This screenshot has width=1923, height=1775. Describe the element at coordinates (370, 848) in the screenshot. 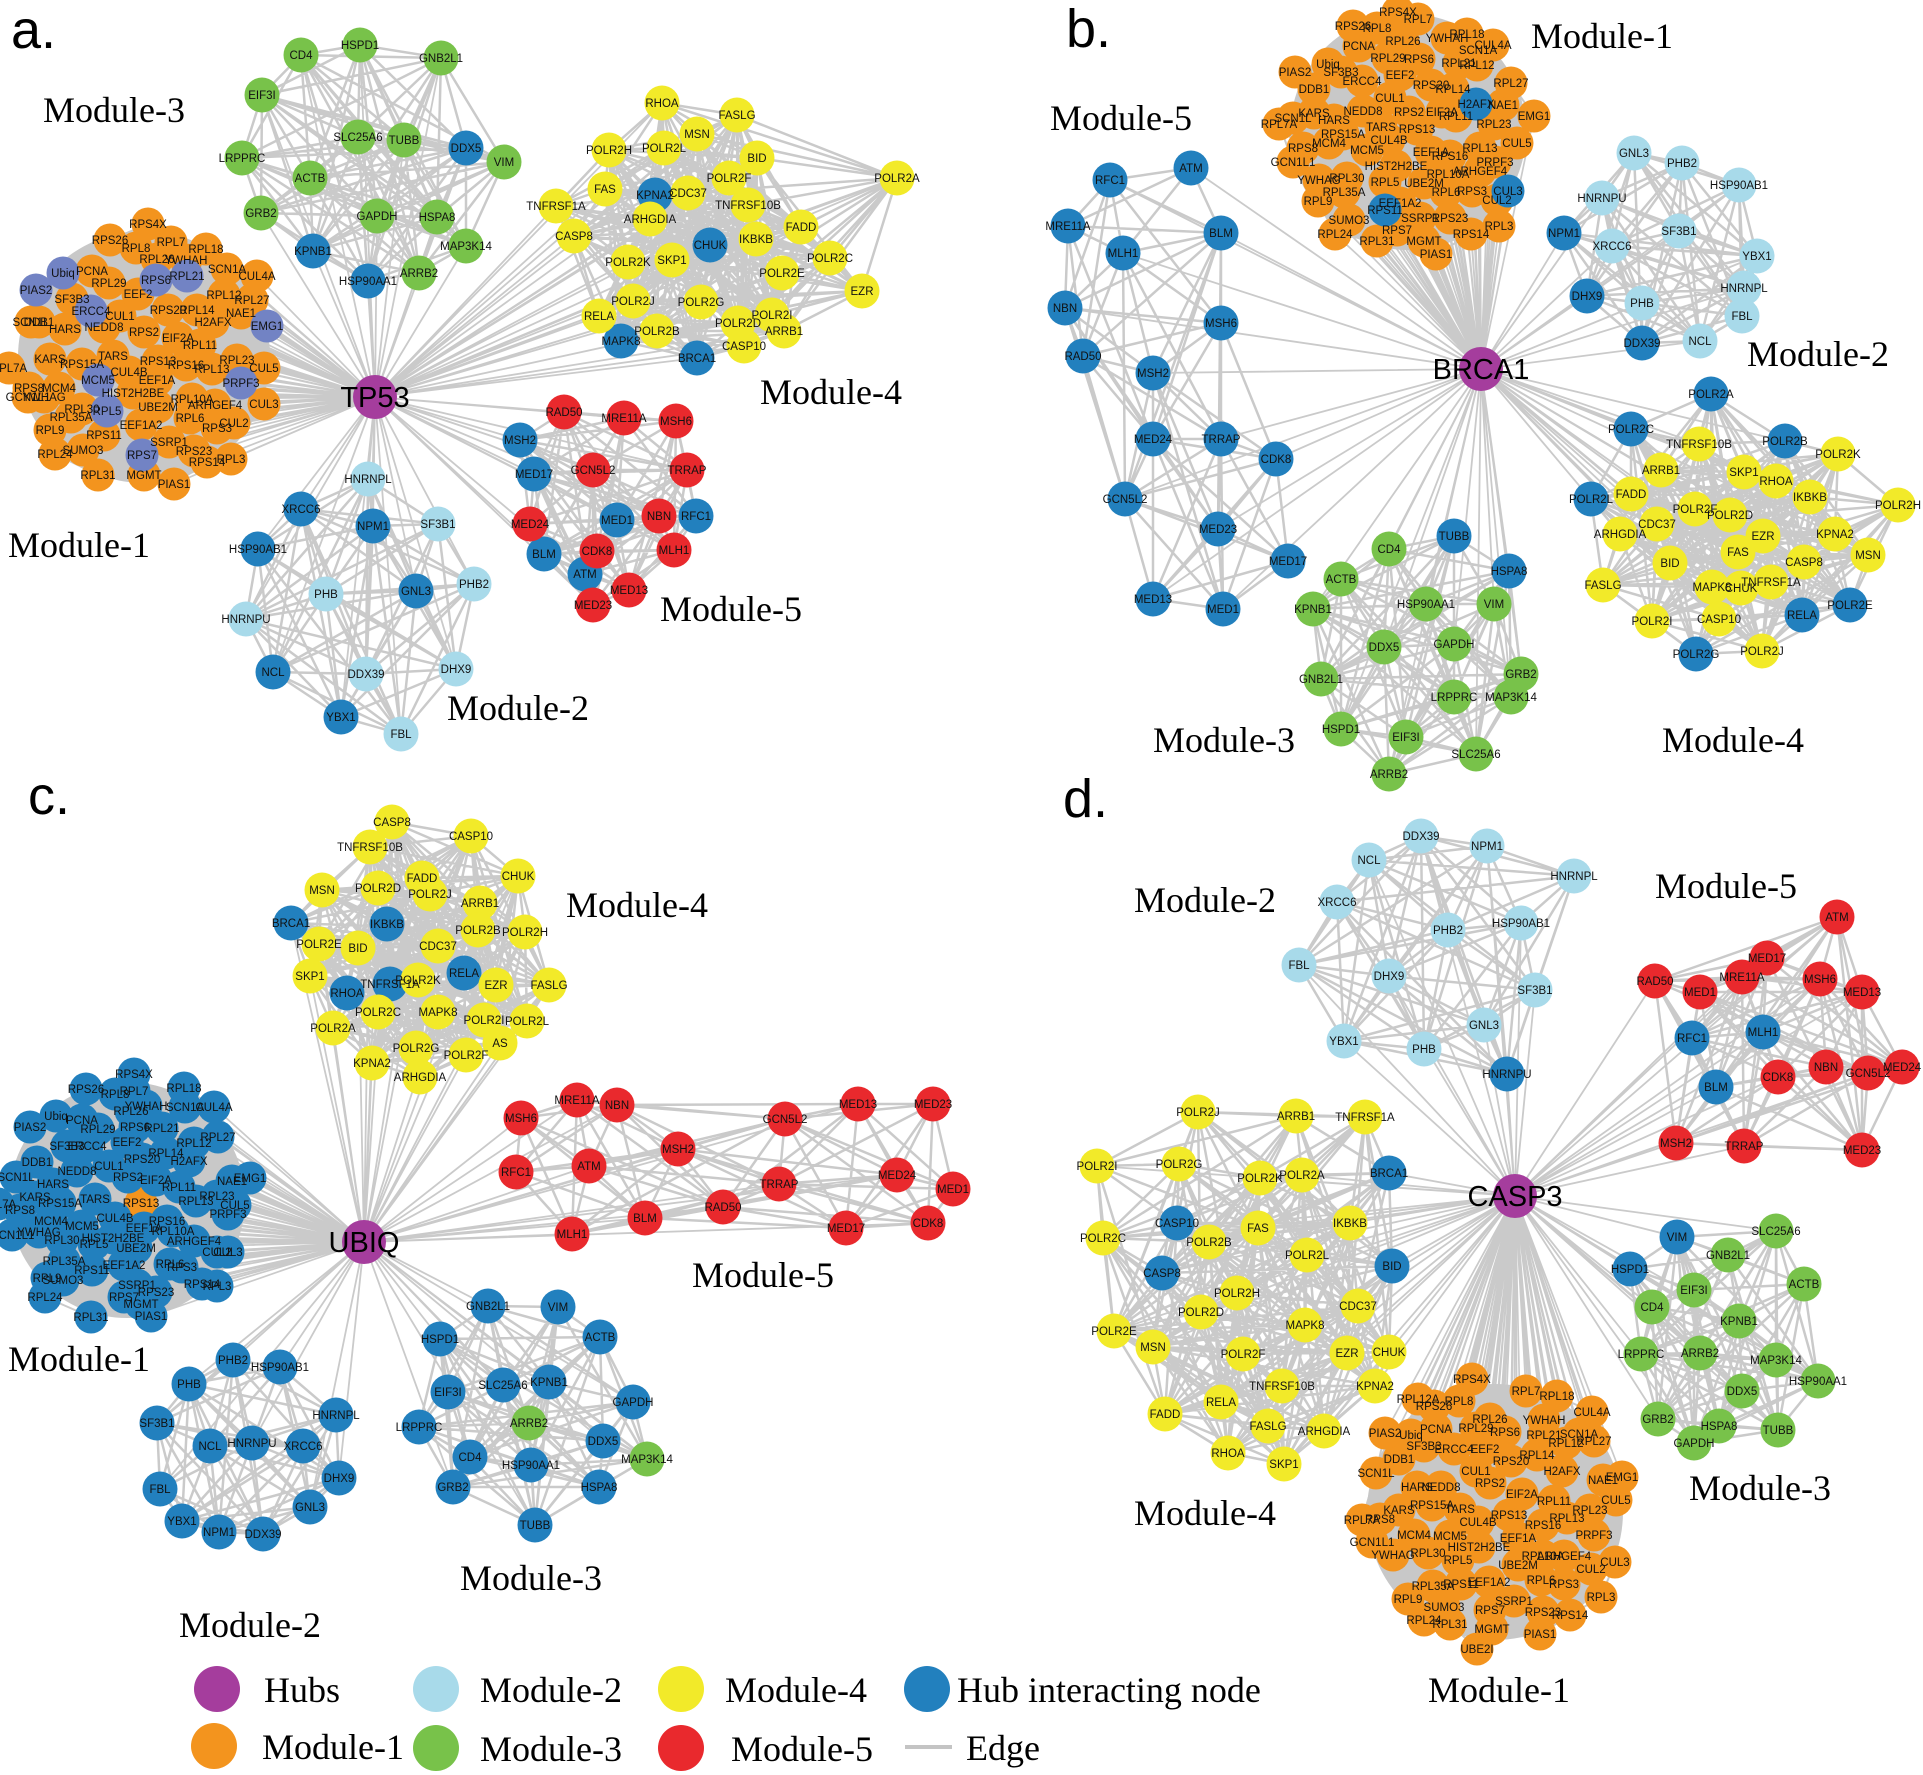

I see `svg-text: TNFRSF10B` at that location.